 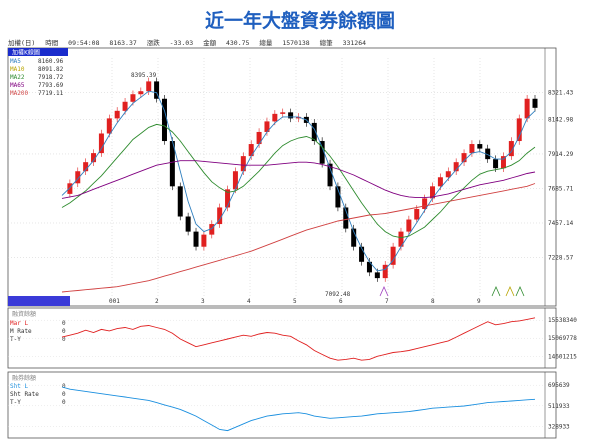 I want to click on price-x-tick-label: 9, so click(x=479, y=301).